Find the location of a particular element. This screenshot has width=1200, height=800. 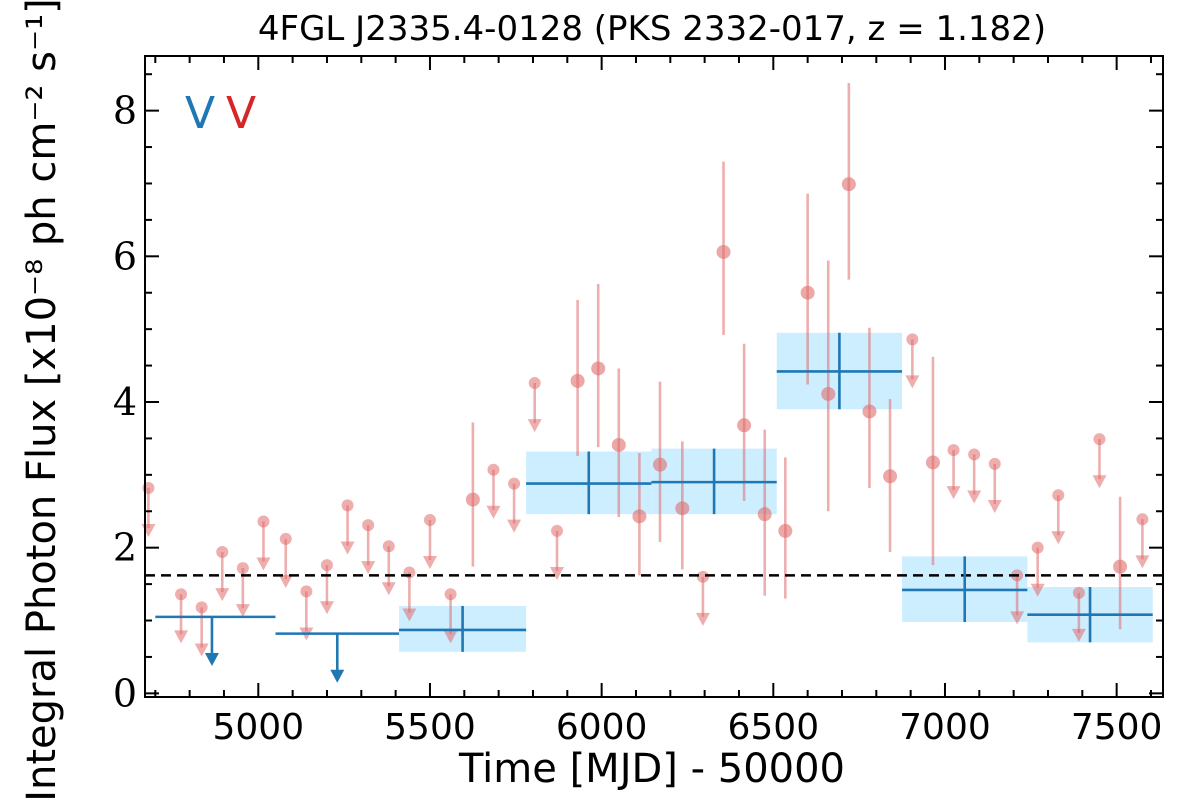

y-tick-label: 2 is located at coordinates (125, 548).